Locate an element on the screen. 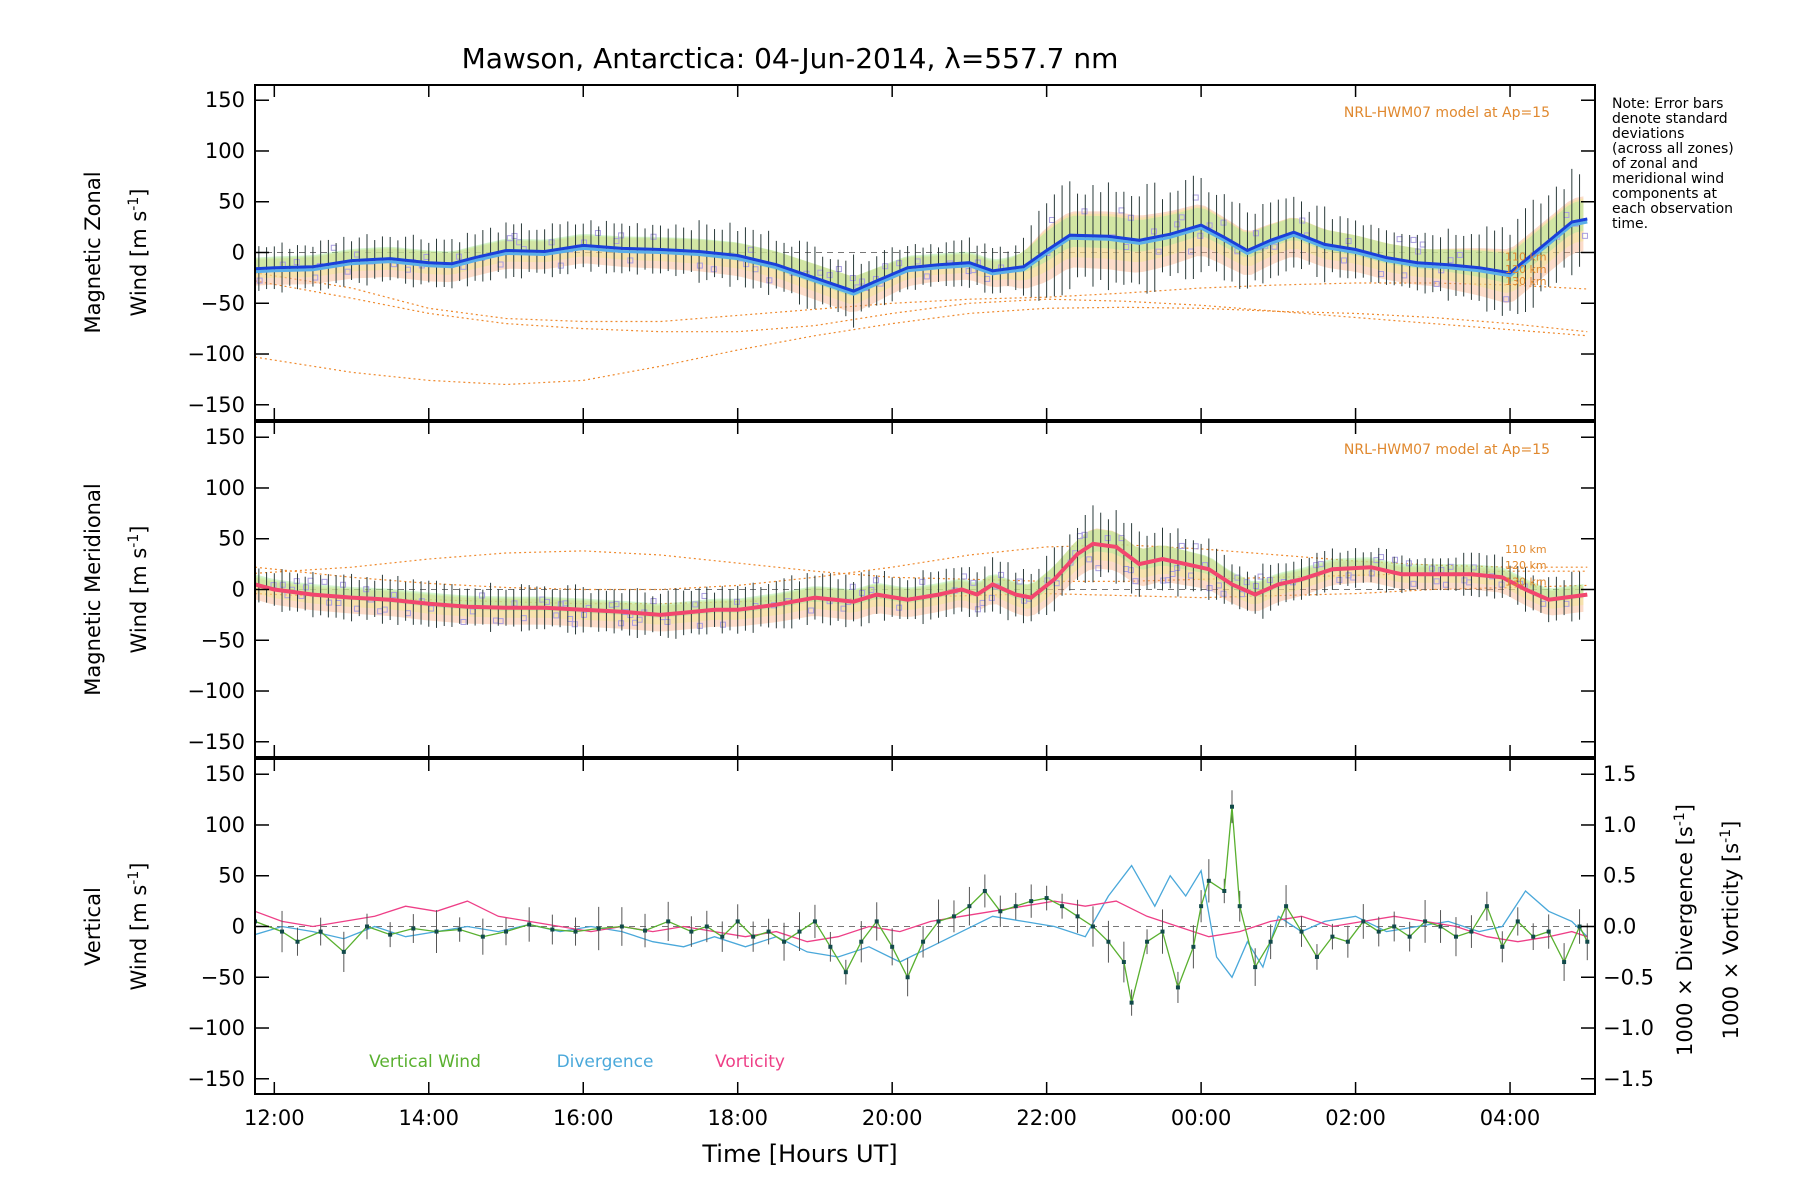 Image resolution: width=1800 pixels, height=1200 pixels. x-tick-label: 14:00 is located at coordinates (429, 1118).